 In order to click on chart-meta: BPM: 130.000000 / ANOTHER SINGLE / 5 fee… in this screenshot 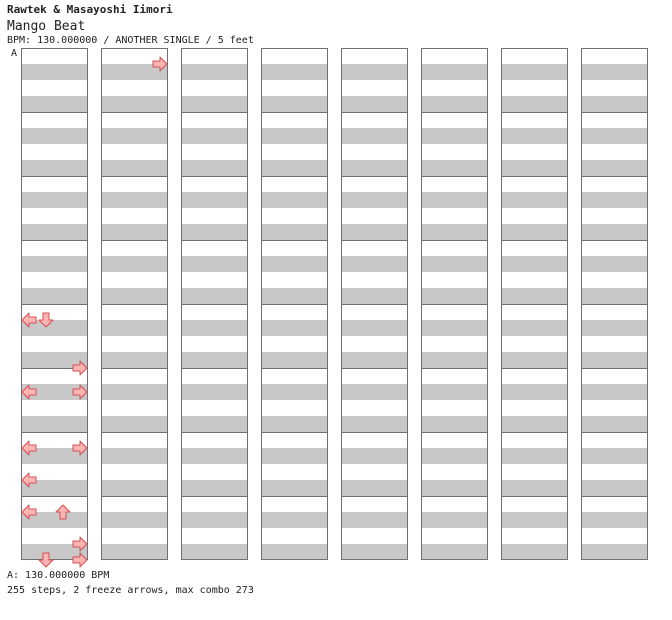, I will do `click(130, 40)`.